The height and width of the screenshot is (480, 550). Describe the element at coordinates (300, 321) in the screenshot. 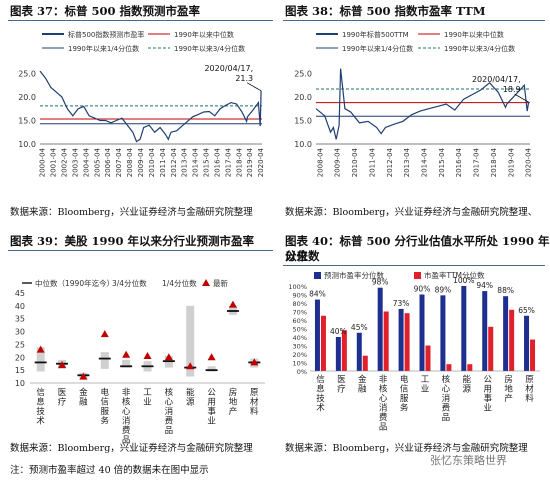

I see `p40-ytick-6: 60%` at that location.